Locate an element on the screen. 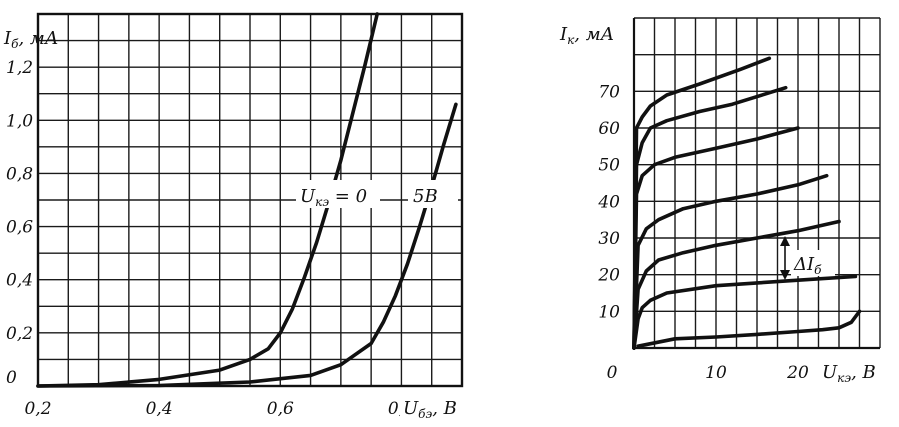 Image resolution: width=899 pixels, height=427 pixels. chart2-y-tick-labels: 10 20 30 40 50 60 70 is located at coordinates (608, 202).